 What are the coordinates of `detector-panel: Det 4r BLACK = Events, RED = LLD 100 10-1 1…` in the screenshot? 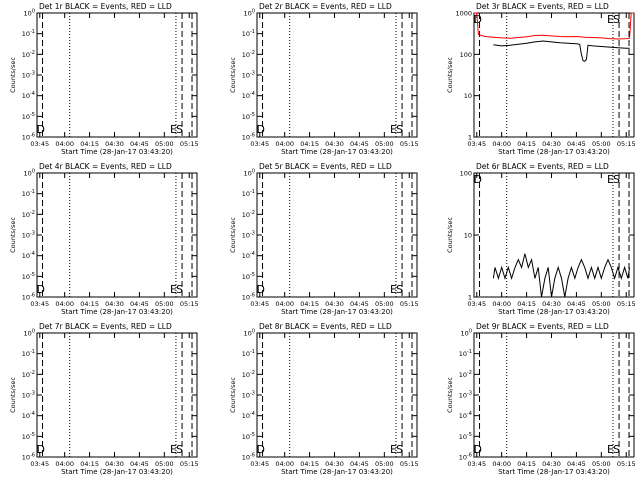 It's located at (104, 239).